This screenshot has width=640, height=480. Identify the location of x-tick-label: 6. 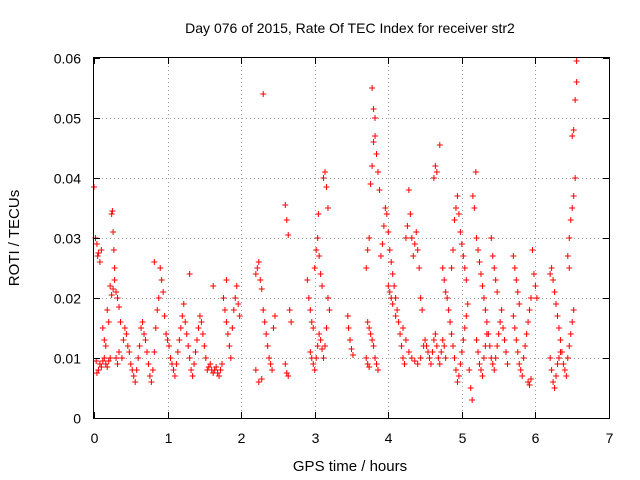
(536, 438).